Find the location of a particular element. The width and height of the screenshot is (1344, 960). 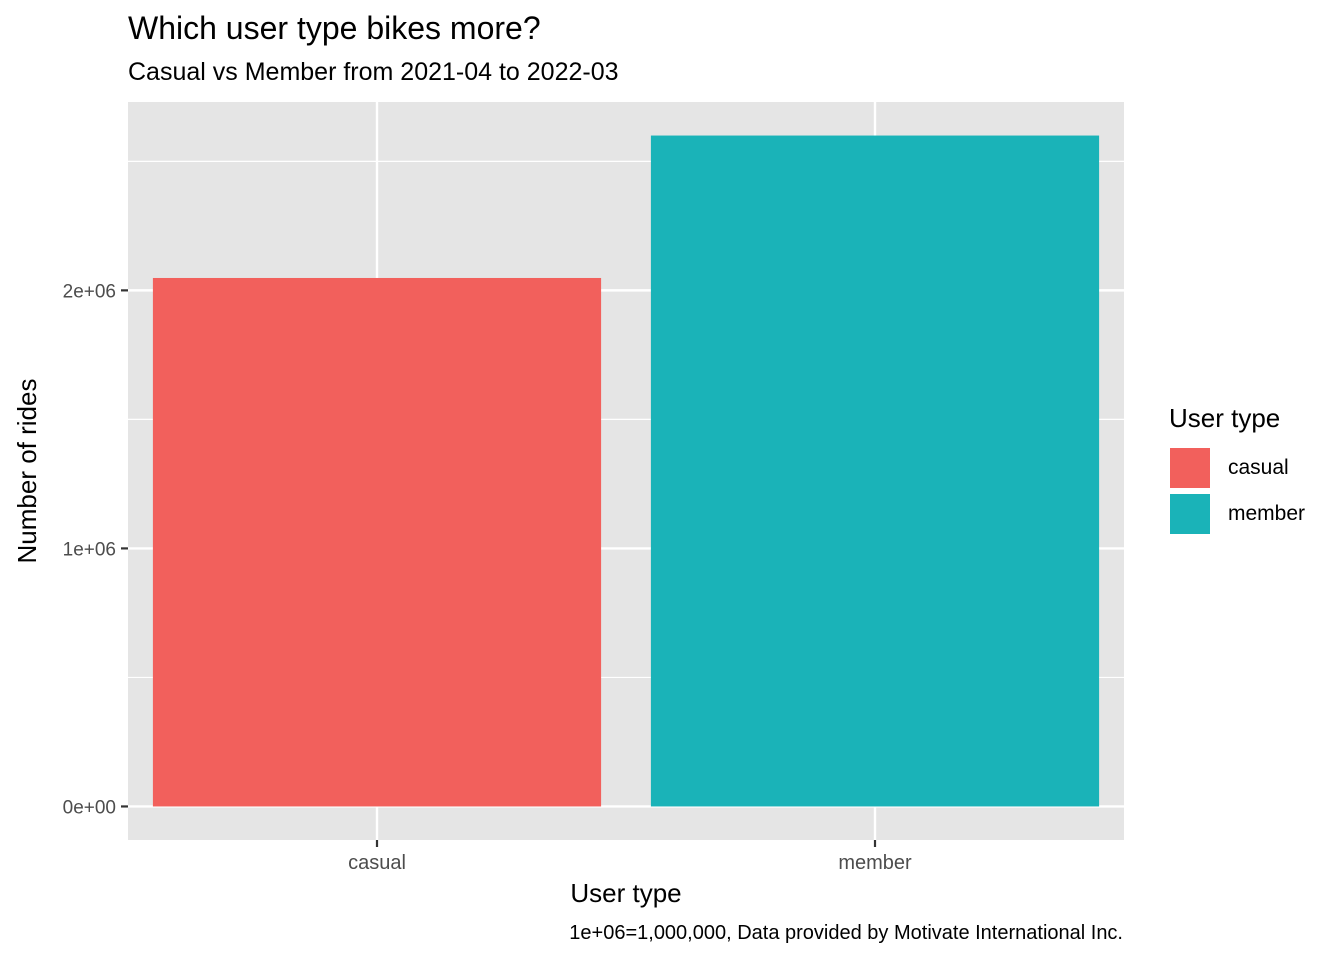

legend-item-member: member is located at coordinates (1237, 514).